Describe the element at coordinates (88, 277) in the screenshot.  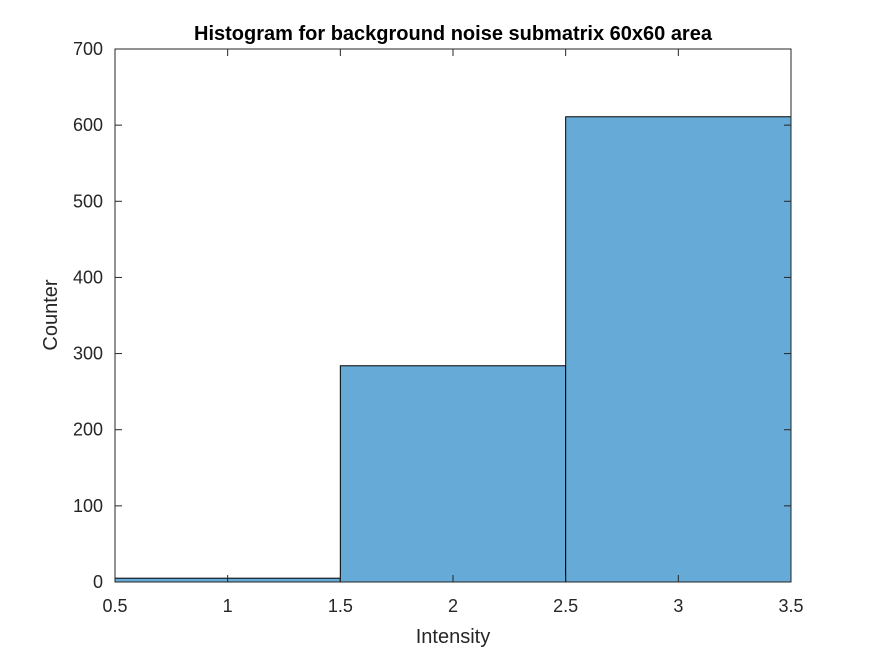
I see `y-tick-label-5: 400` at that location.